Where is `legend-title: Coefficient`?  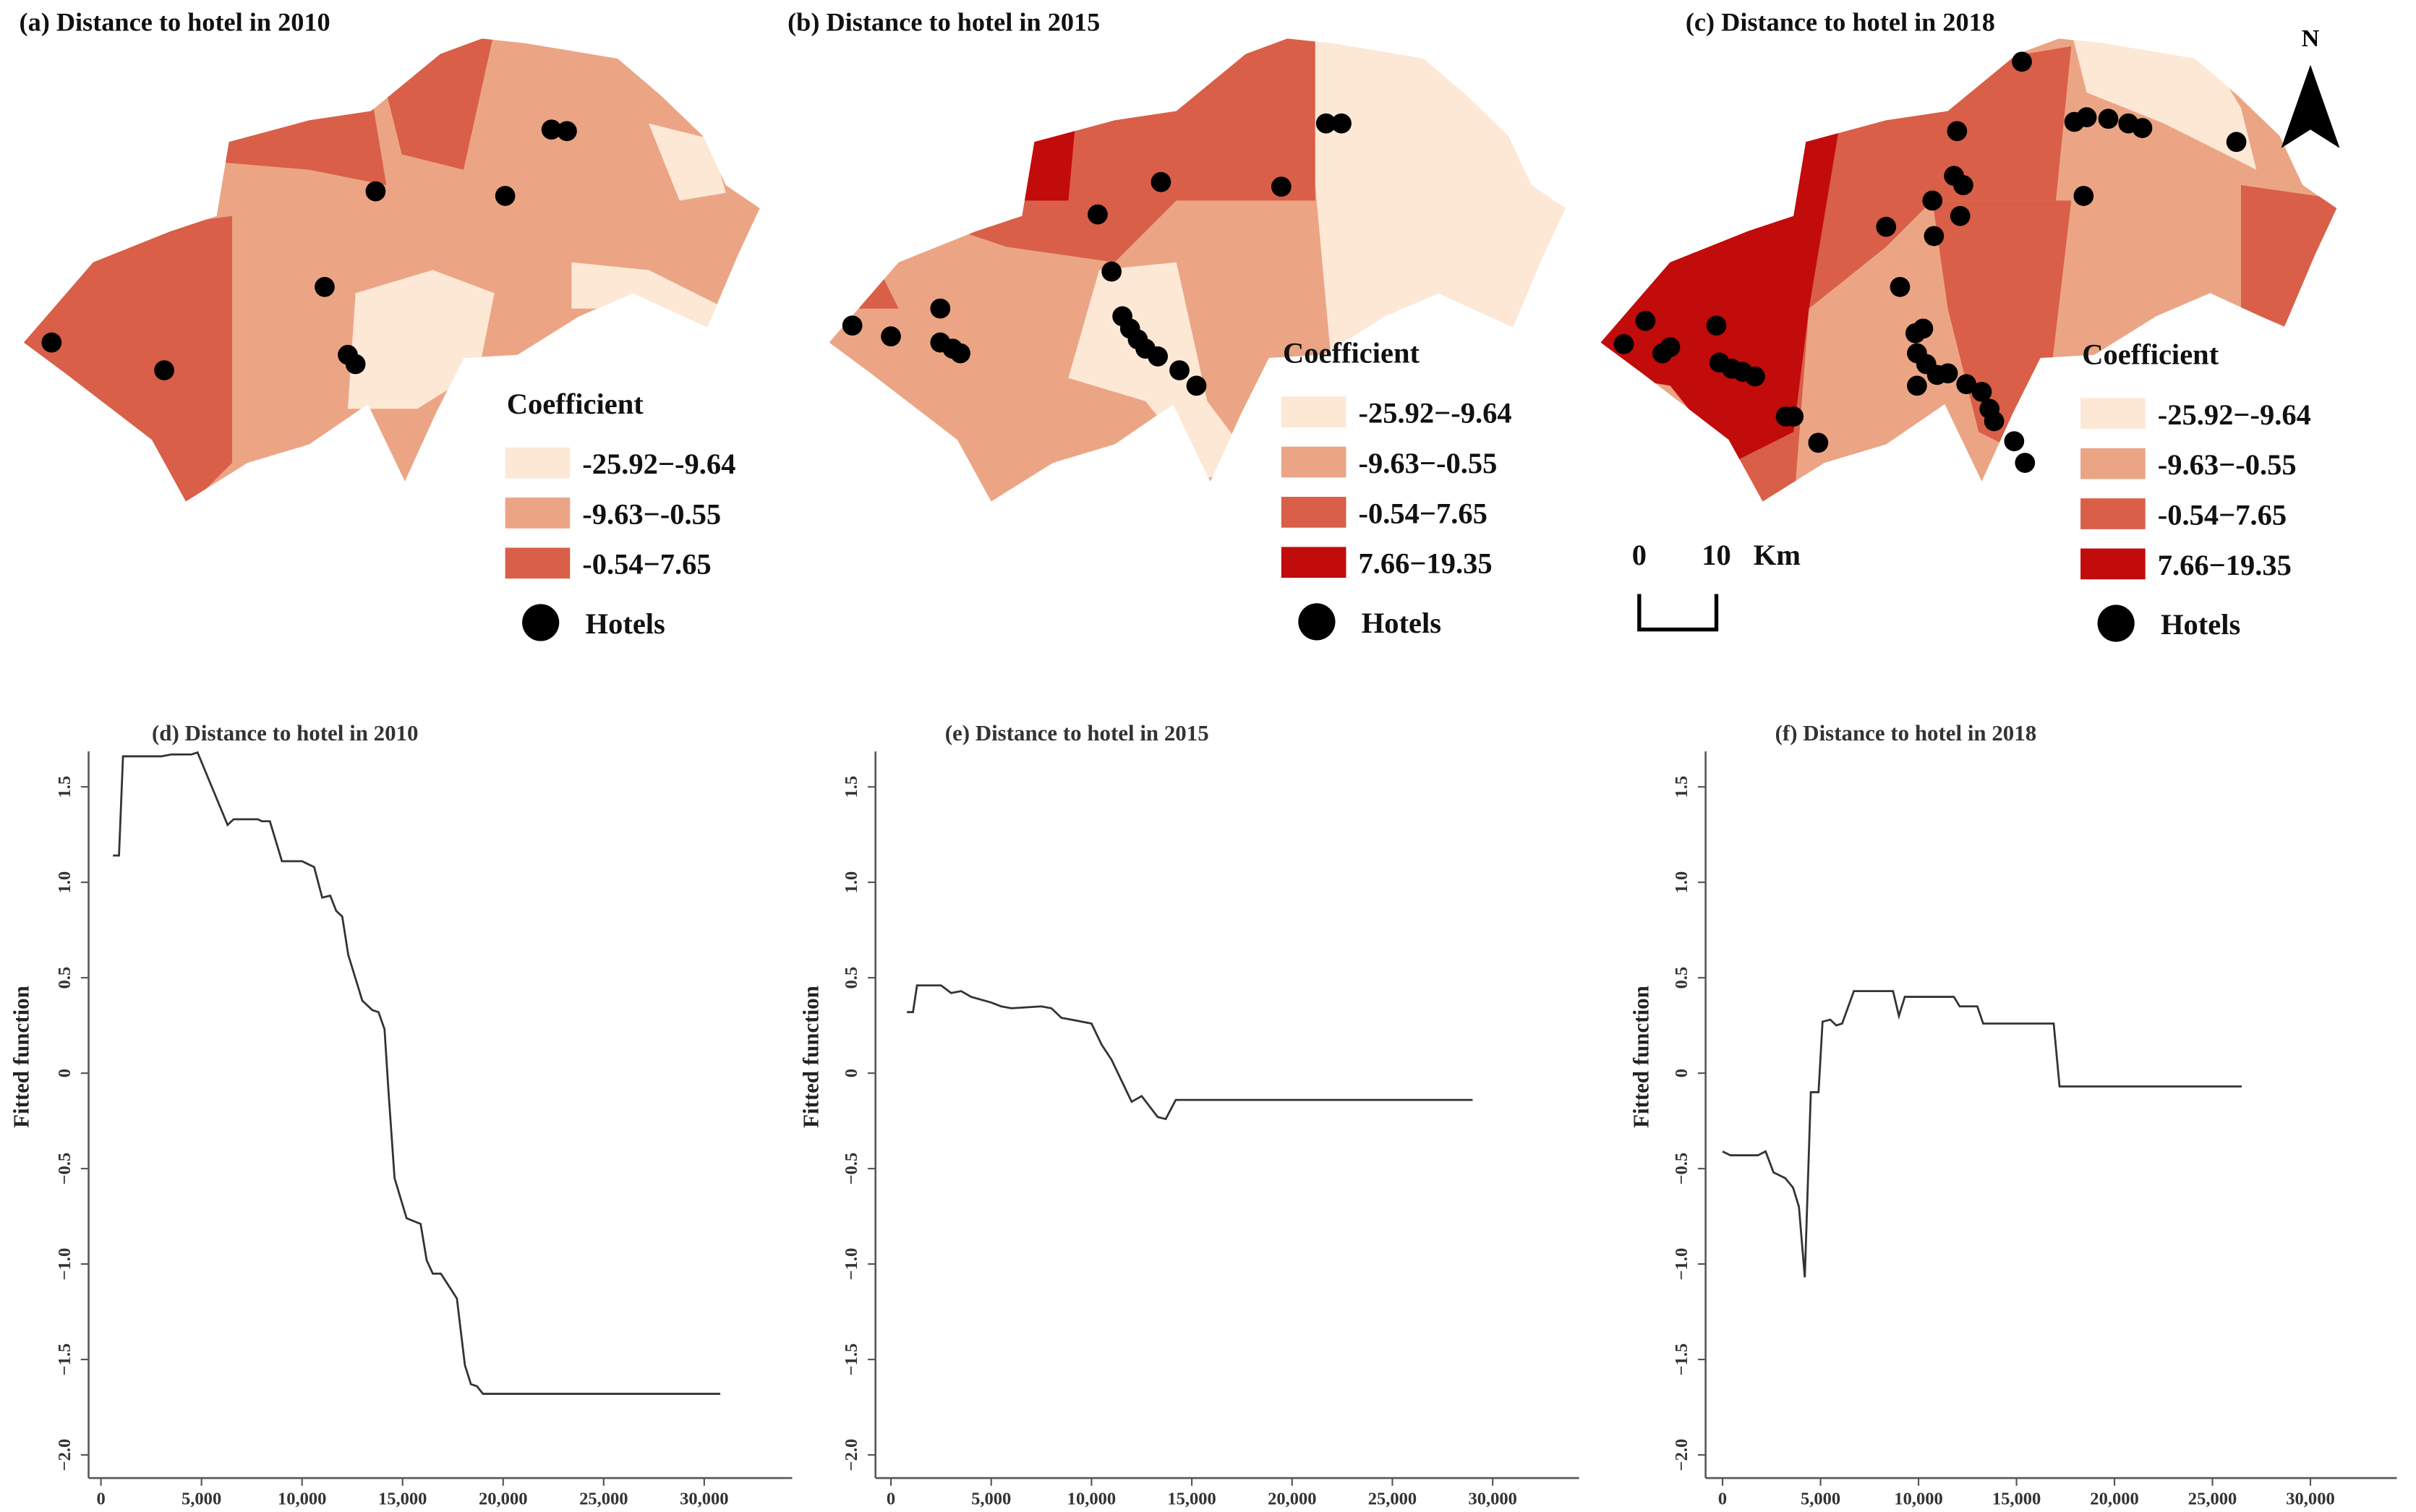 legend-title: Coefficient is located at coordinates (2150, 354).